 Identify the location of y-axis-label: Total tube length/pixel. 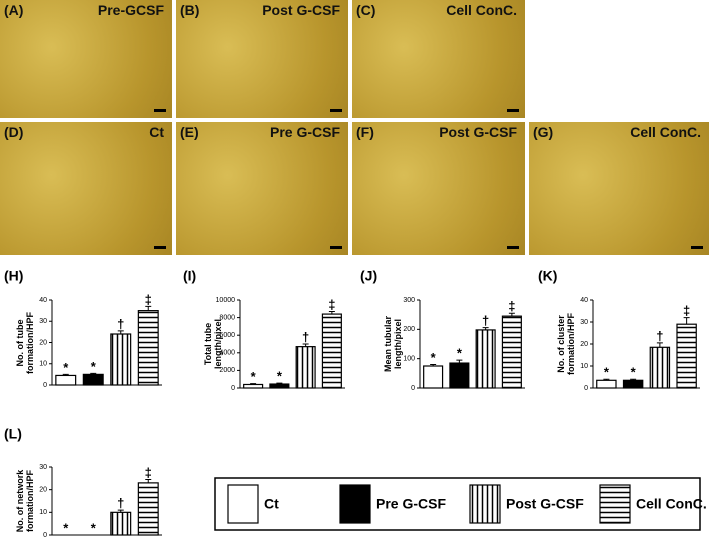
(213, 344).